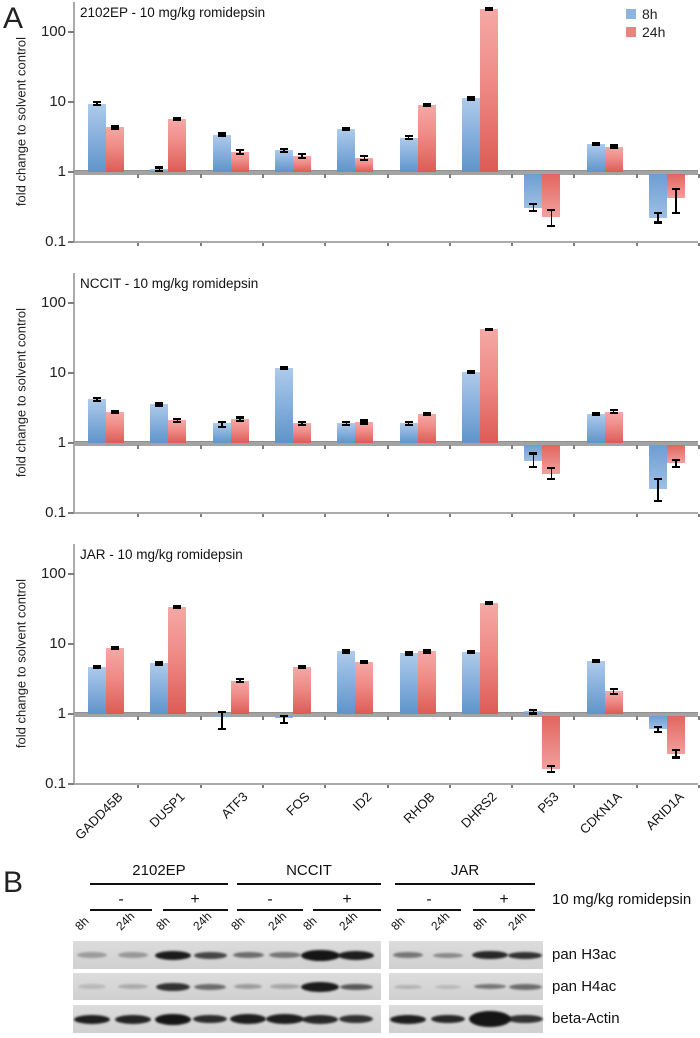 The height and width of the screenshot is (1038, 700). What do you see at coordinates (364, 688) in the screenshot?
I see `bar-24h-ID2` at bounding box center [364, 688].